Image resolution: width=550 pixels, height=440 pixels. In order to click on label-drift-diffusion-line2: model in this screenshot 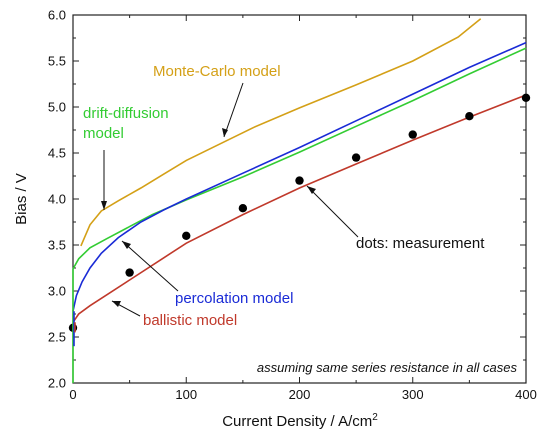, I will do `click(103, 133)`.